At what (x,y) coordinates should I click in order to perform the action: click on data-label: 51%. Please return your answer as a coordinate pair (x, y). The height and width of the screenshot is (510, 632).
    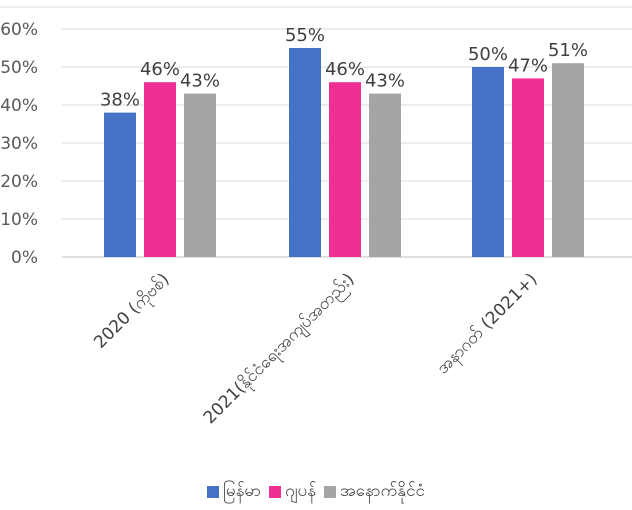
    Looking at the image, I should click on (568, 50).